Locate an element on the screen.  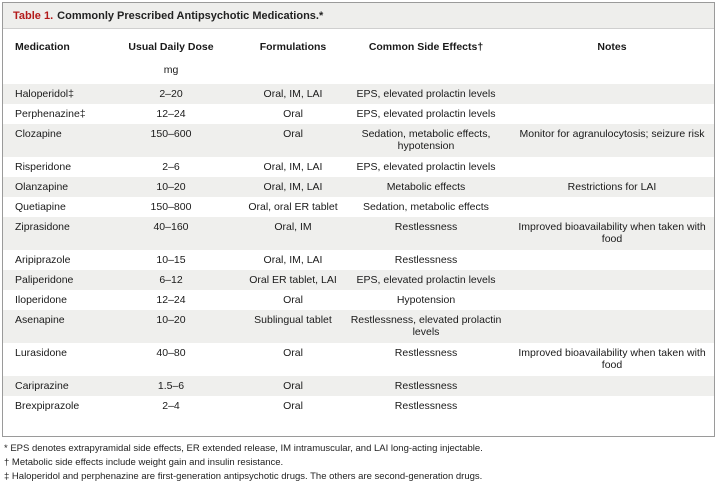
table-row: Brexpiprazole 2–4 Oral Restlessness is located at coordinates (358, 406).